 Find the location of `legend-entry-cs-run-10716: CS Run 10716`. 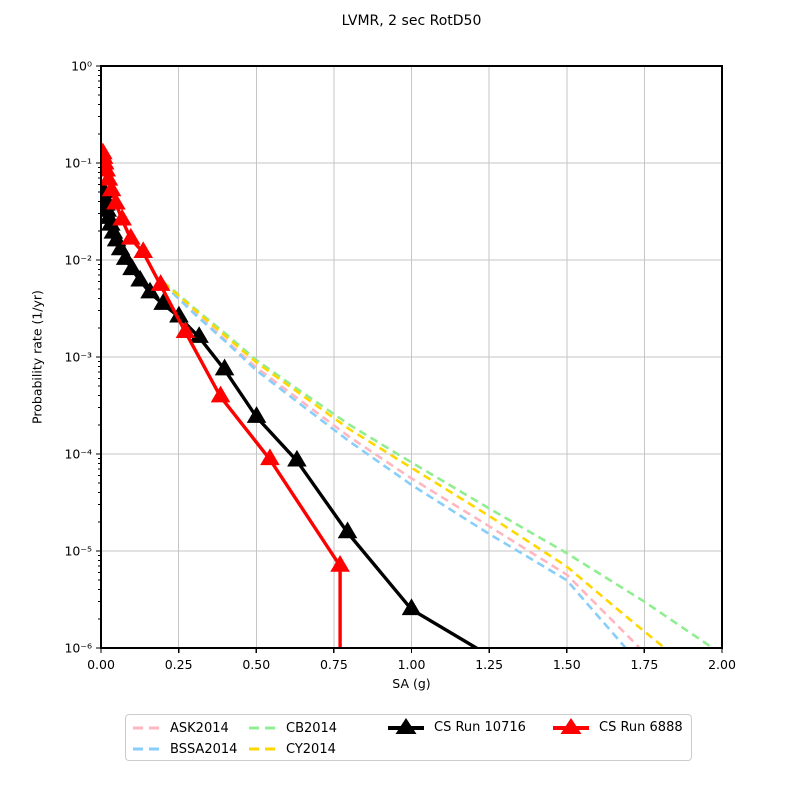

legend-entry-cs-run-10716: CS Run 10716 is located at coordinates (456, 727).